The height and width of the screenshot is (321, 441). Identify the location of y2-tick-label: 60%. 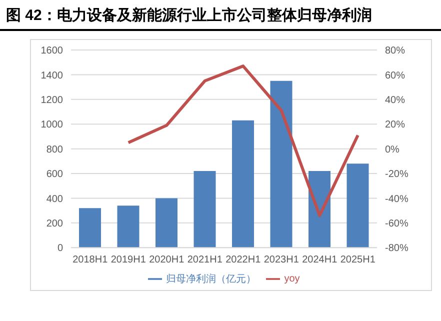
(395, 76).